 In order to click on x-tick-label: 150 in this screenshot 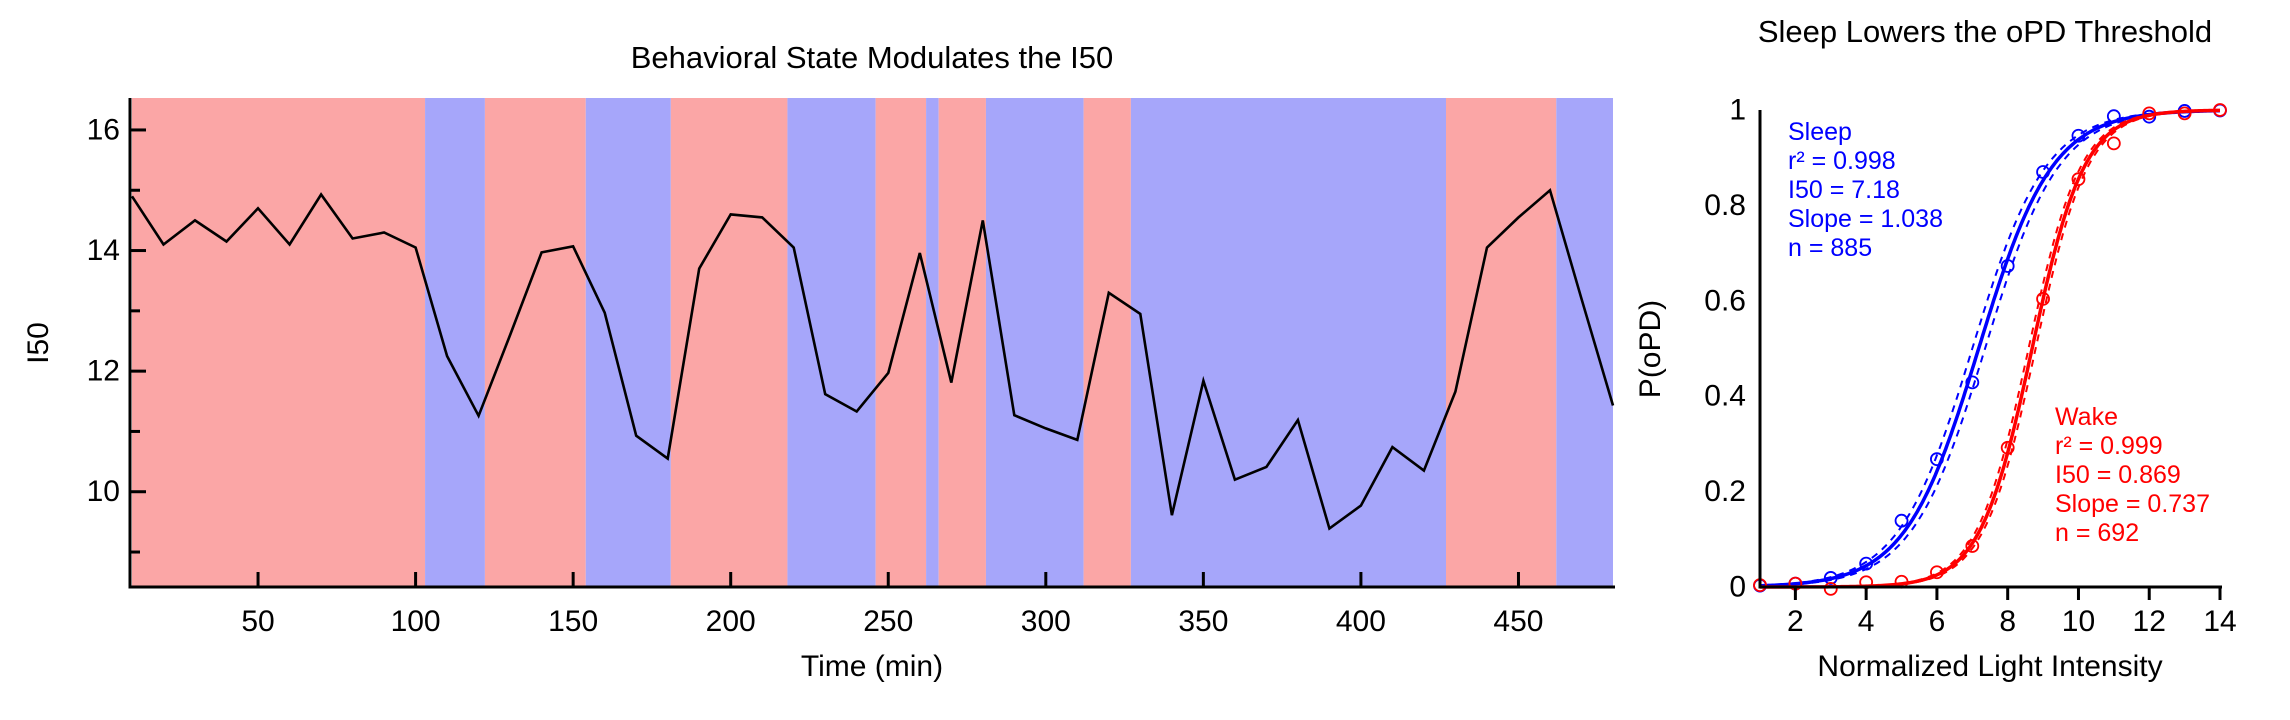, I will do `click(573, 621)`.